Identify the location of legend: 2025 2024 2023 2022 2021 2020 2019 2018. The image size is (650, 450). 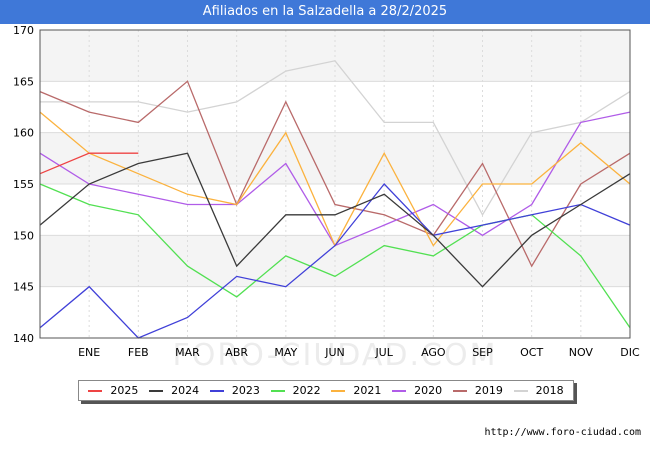
(326, 390).